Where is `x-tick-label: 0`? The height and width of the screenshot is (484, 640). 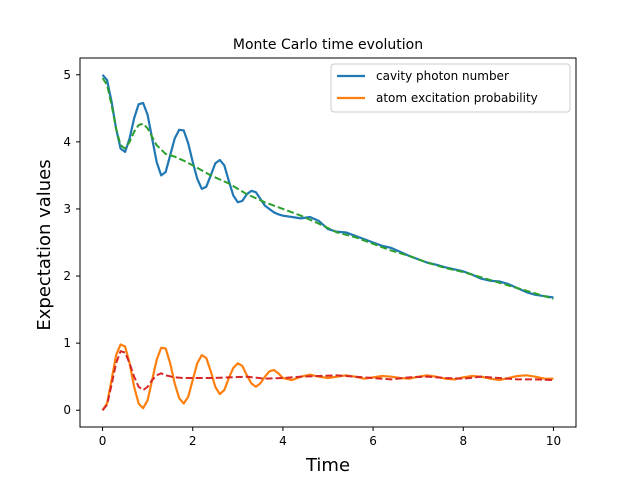
x-tick-label: 0 is located at coordinates (103, 441).